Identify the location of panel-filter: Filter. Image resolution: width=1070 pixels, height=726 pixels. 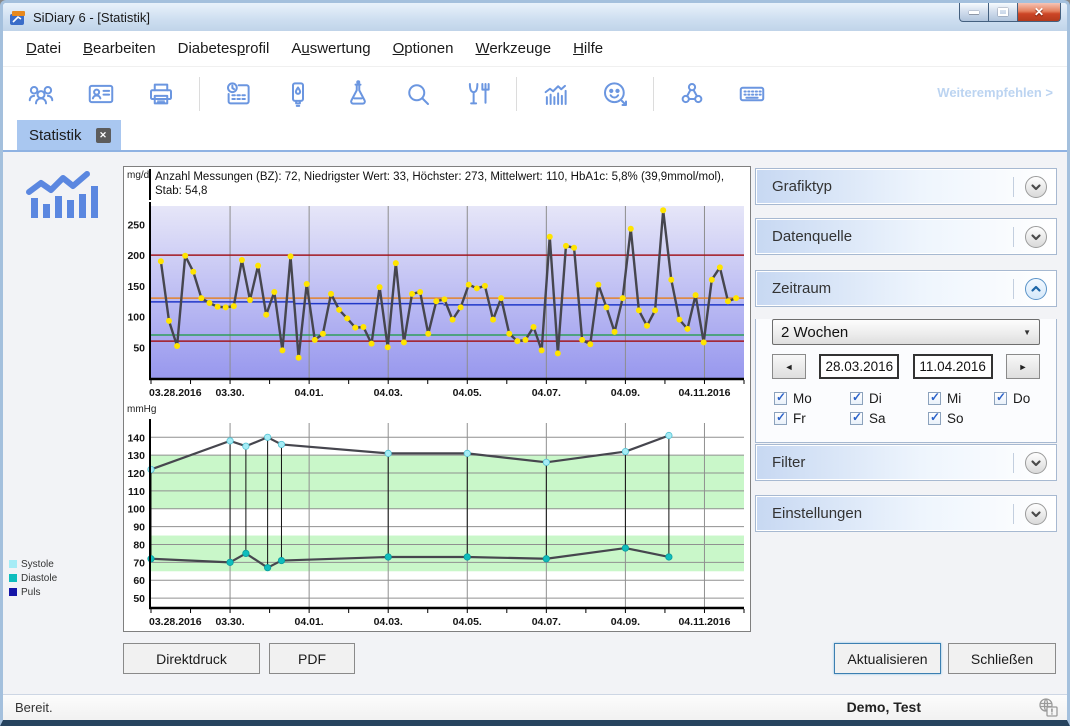
(906, 462).